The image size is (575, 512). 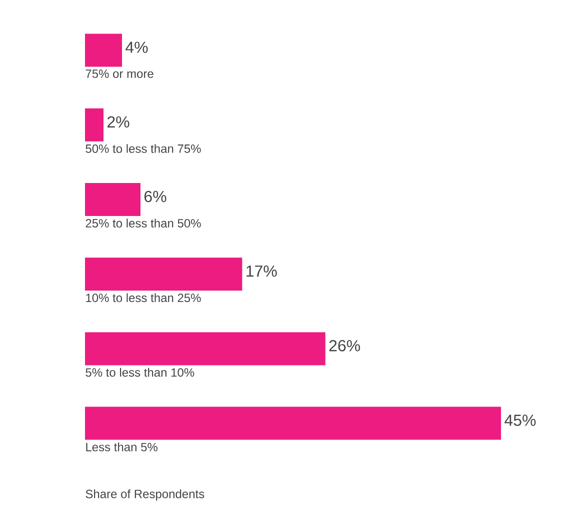 I want to click on y-tick-label: 75% or more, so click(x=120, y=74).